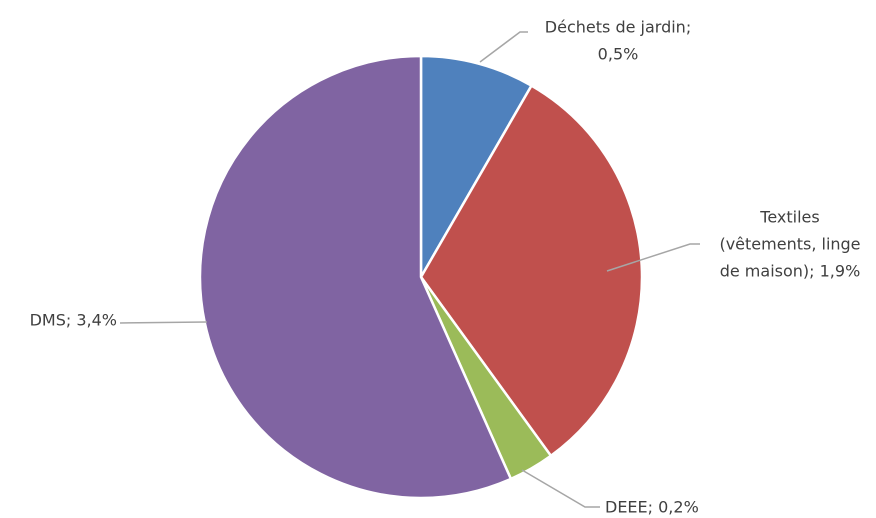 The width and height of the screenshot is (876, 518). I want to click on data-label: DMS; 3,4%, so click(73, 320).